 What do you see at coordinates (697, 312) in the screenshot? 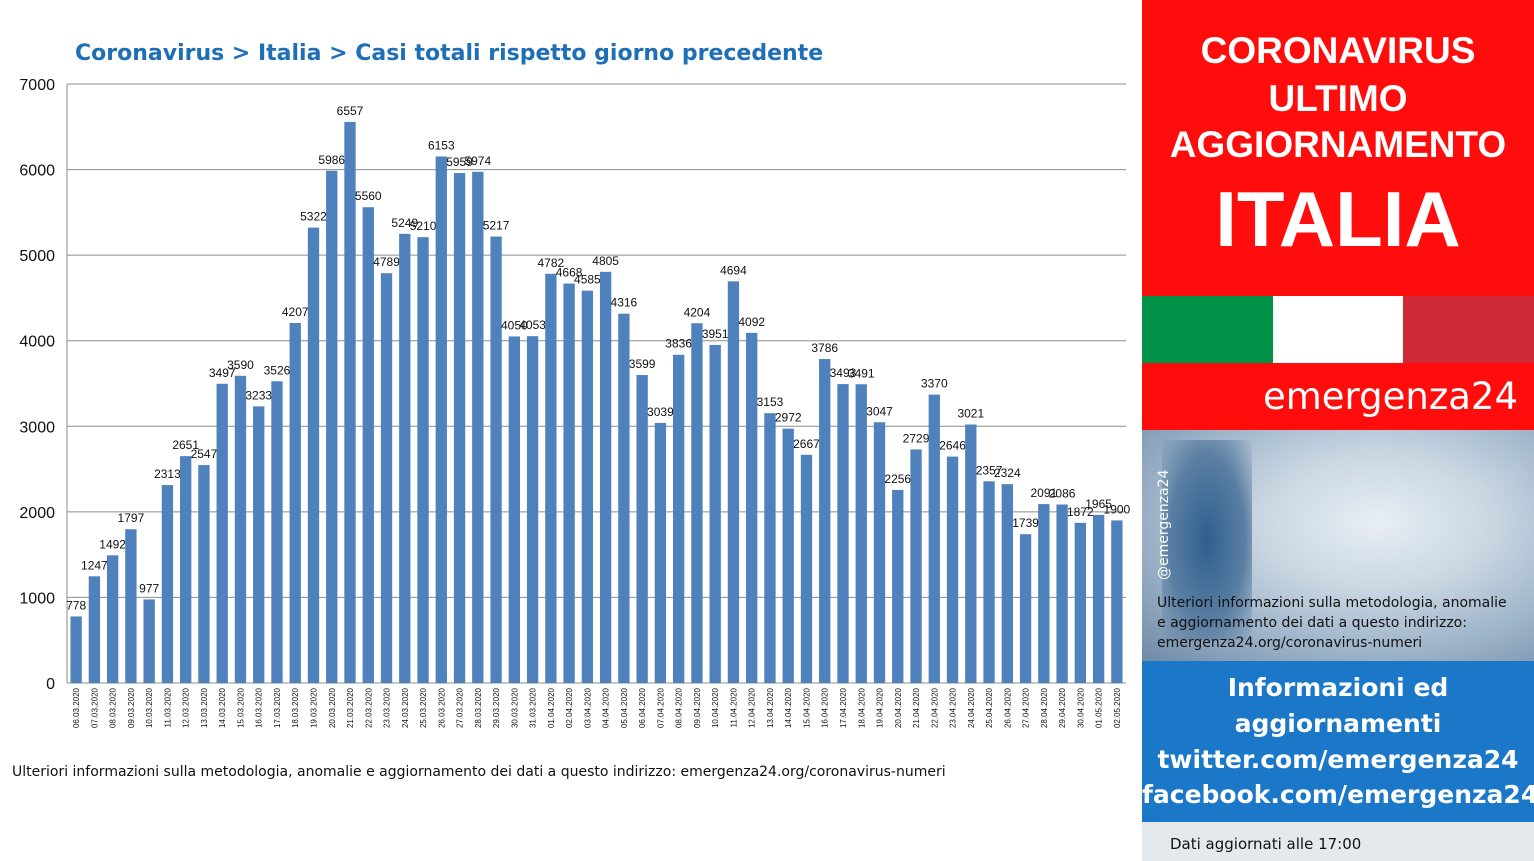
I see `data-label: 4204` at bounding box center [697, 312].